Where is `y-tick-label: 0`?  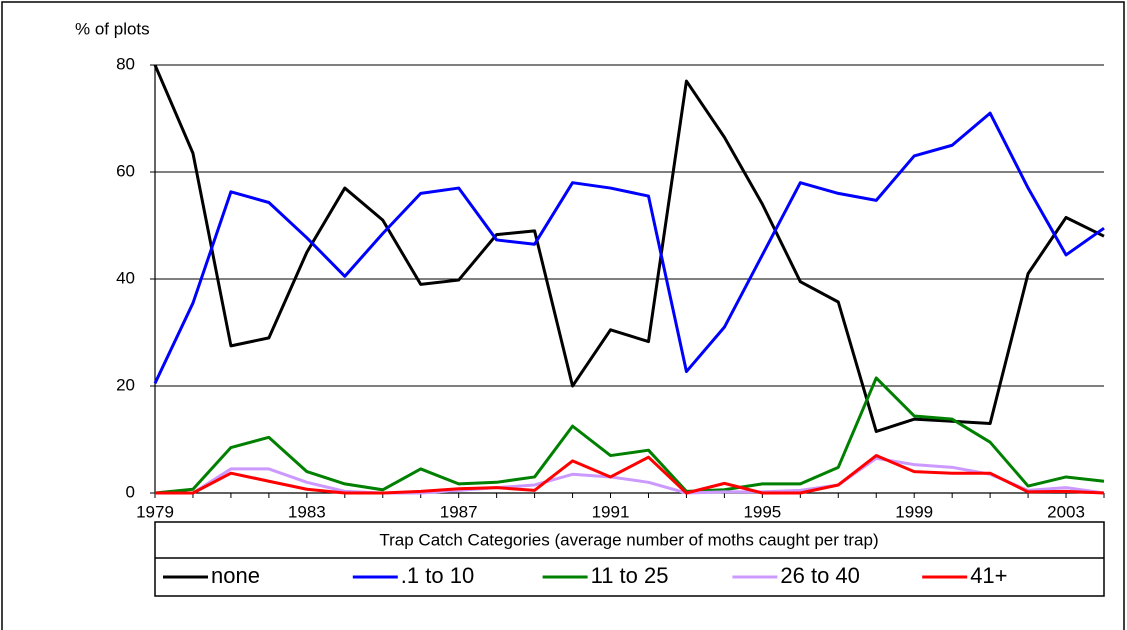 y-tick-label: 0 is located at coordinates (130, 491).